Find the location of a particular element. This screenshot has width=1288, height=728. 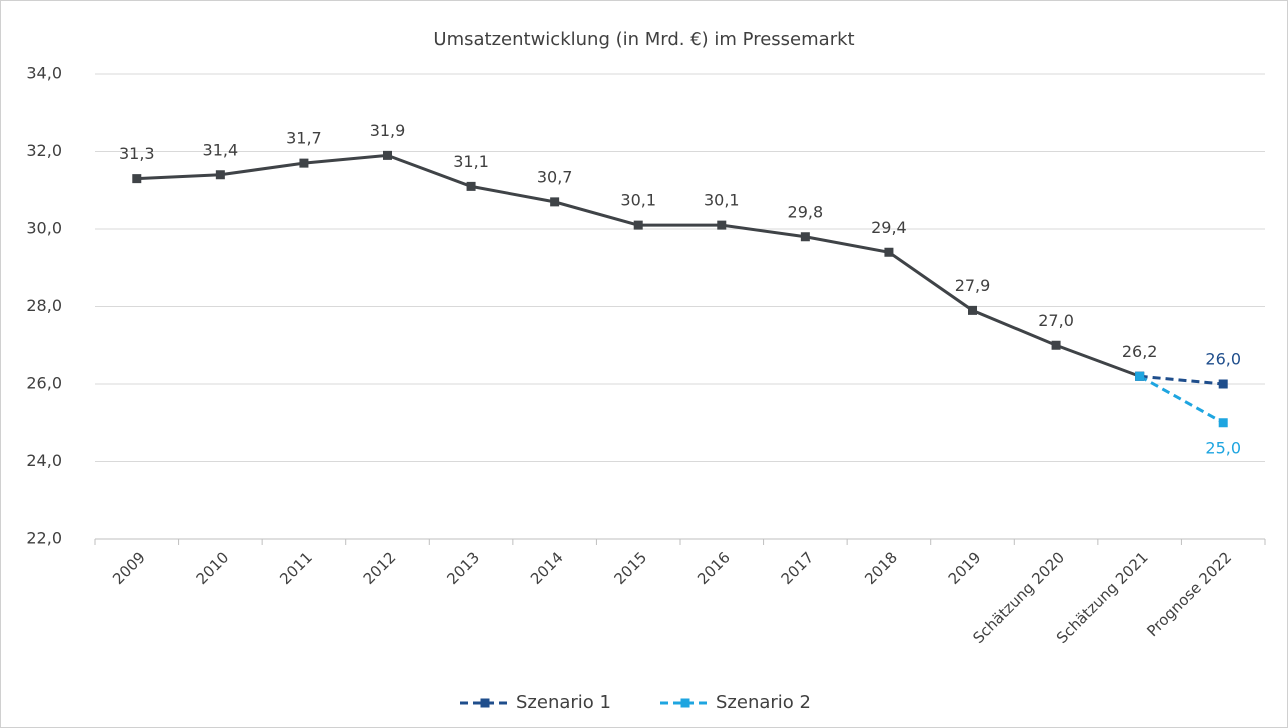

data-label: 31,1 is located at coordinates (471, 161).